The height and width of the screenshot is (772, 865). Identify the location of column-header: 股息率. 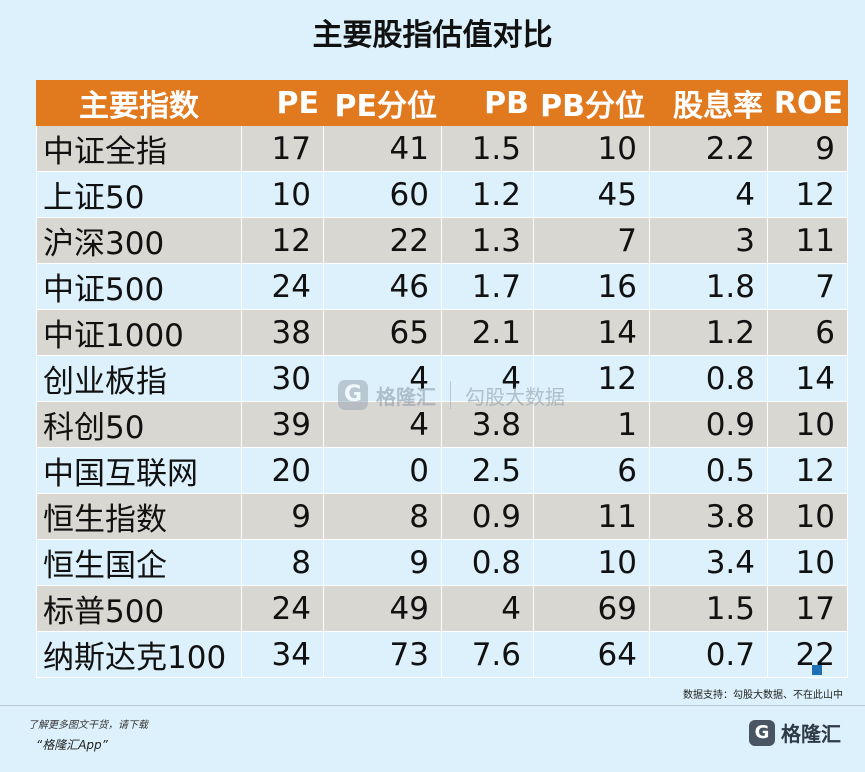
(708, 103).